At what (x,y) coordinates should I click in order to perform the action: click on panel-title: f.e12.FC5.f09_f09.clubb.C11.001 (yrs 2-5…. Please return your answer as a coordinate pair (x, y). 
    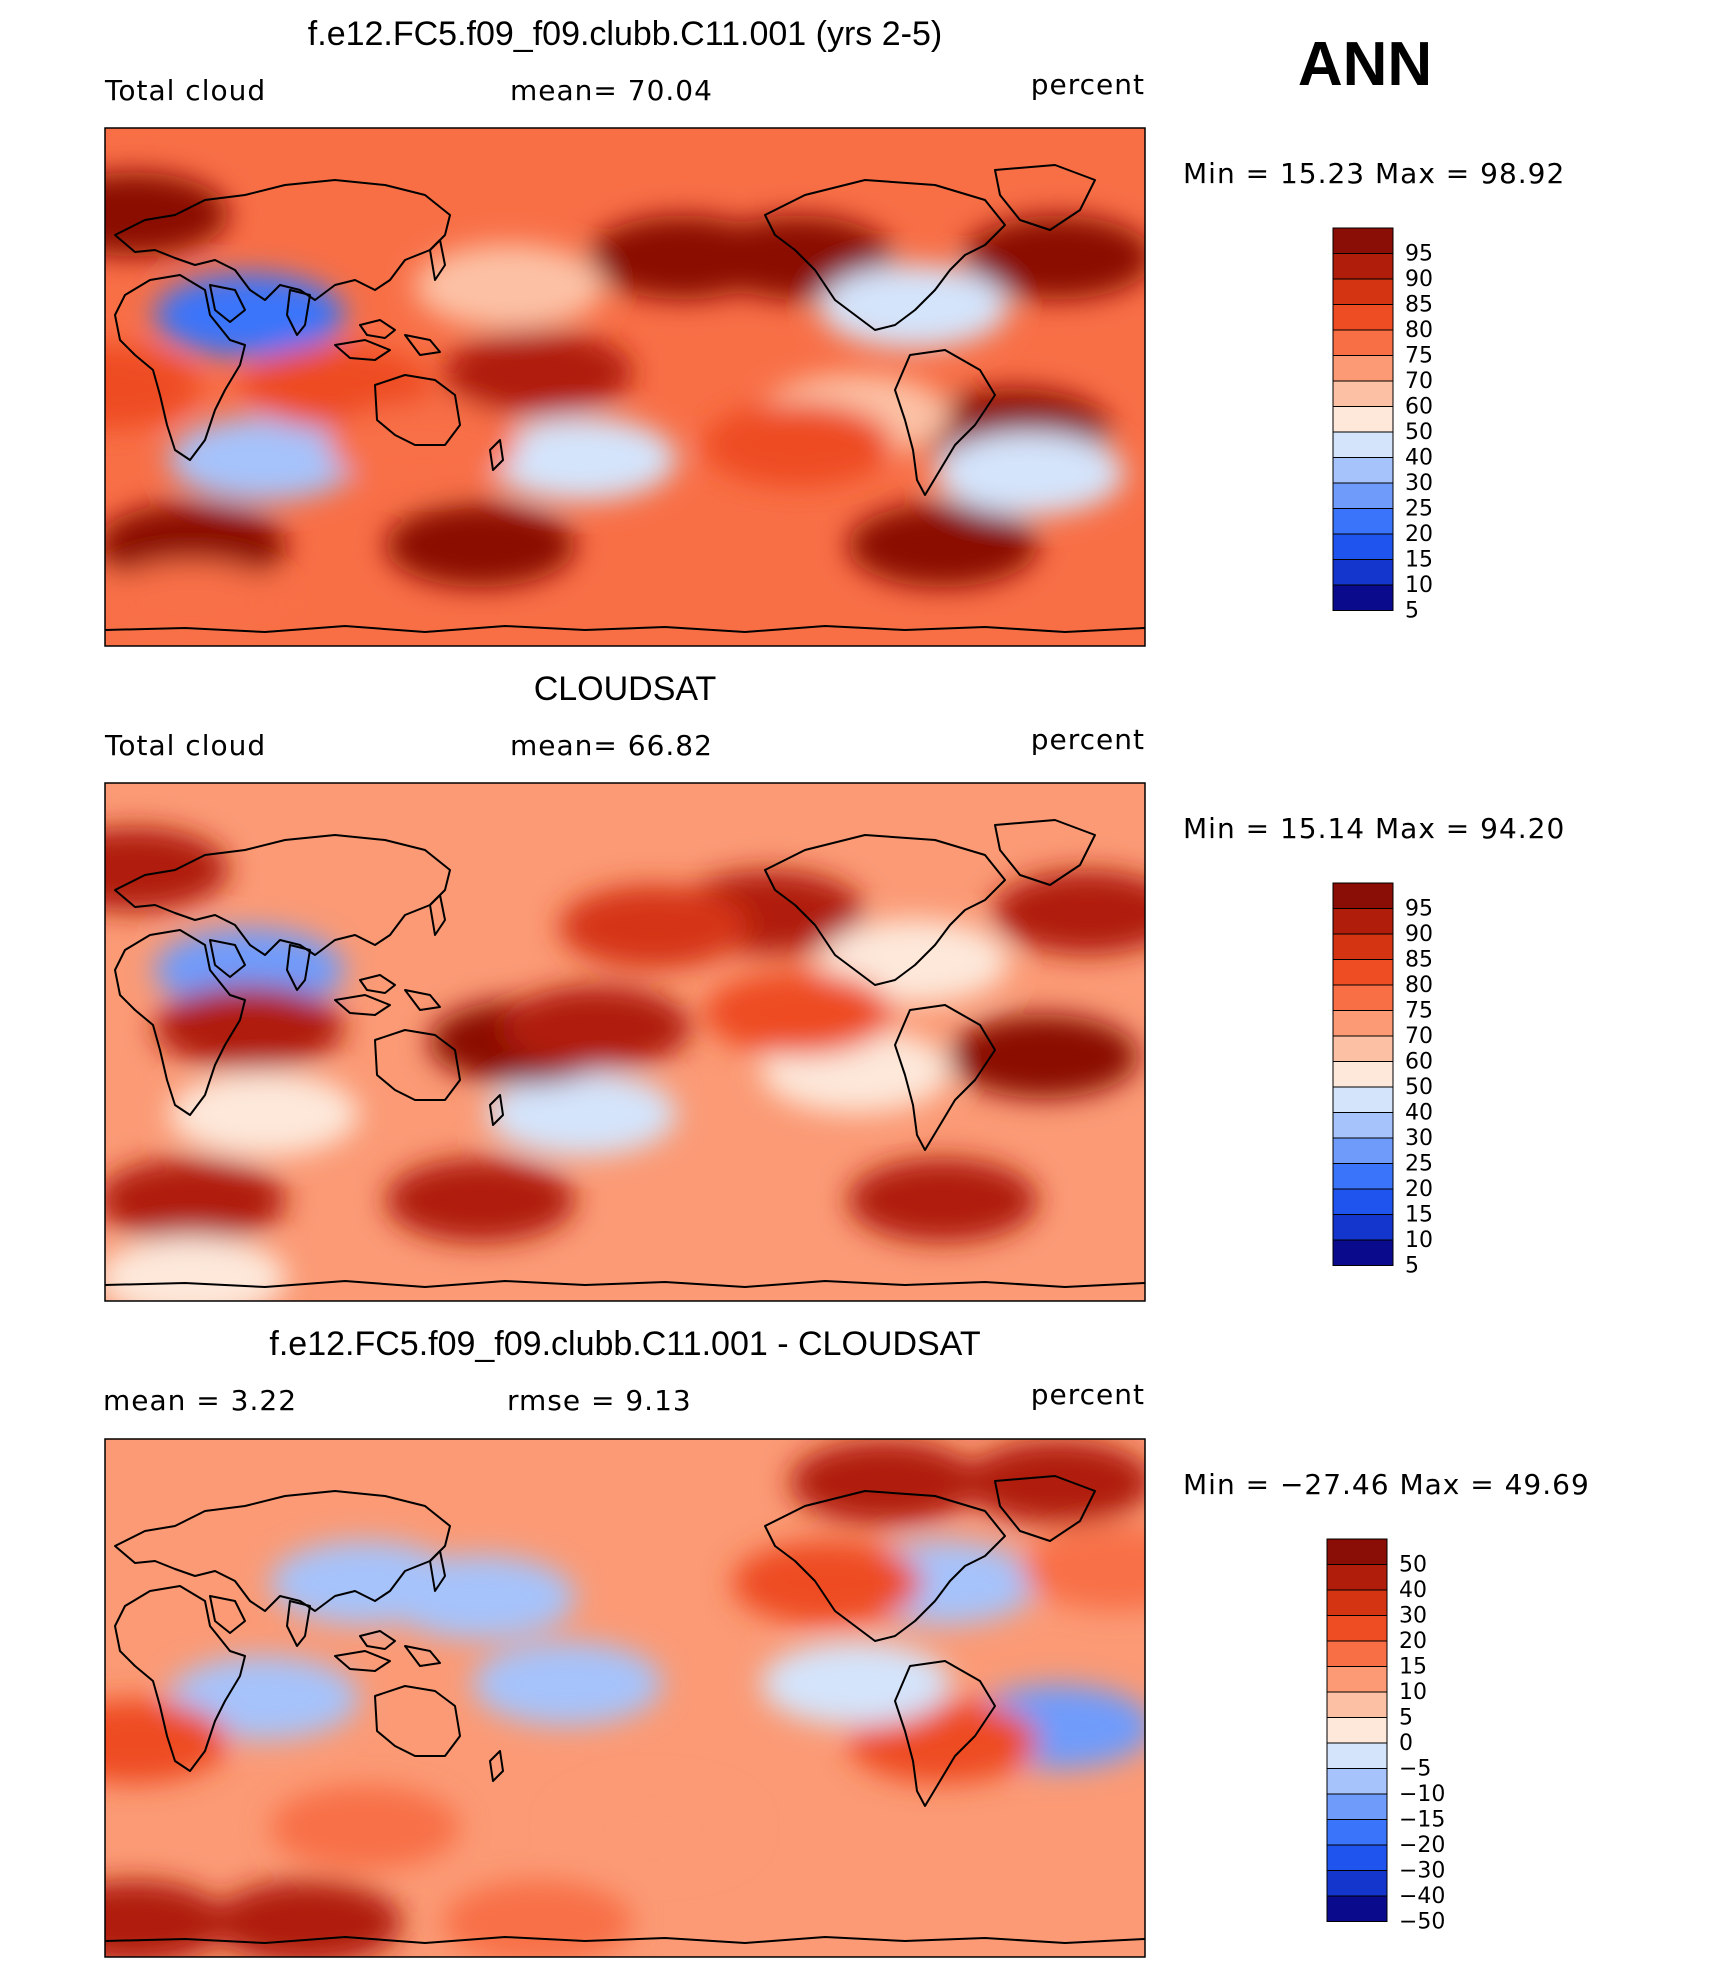
    Looking at the image, I should click on (625, 34).